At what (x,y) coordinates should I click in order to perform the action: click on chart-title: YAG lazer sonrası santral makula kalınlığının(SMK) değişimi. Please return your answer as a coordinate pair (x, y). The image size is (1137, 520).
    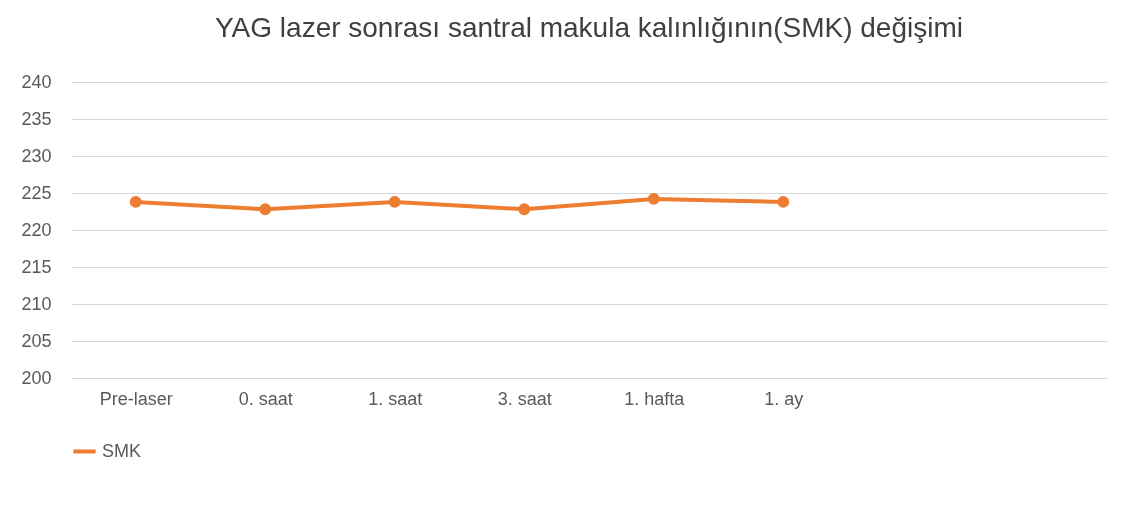
    Looking at the image, I should click on (589, 27).